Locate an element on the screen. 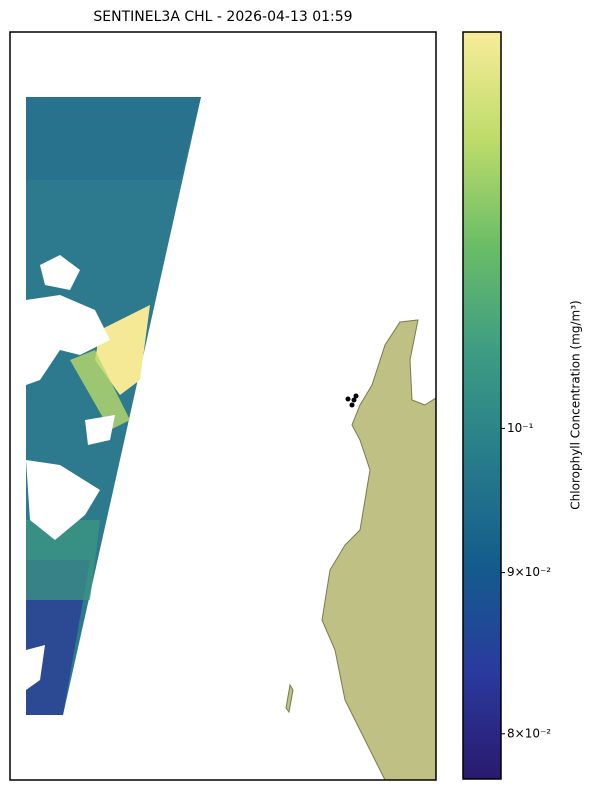 The height and width of the screenshot is (794, 593). colorbar-tick-label: 10⁻¹ is located at coordinates (520, 428).